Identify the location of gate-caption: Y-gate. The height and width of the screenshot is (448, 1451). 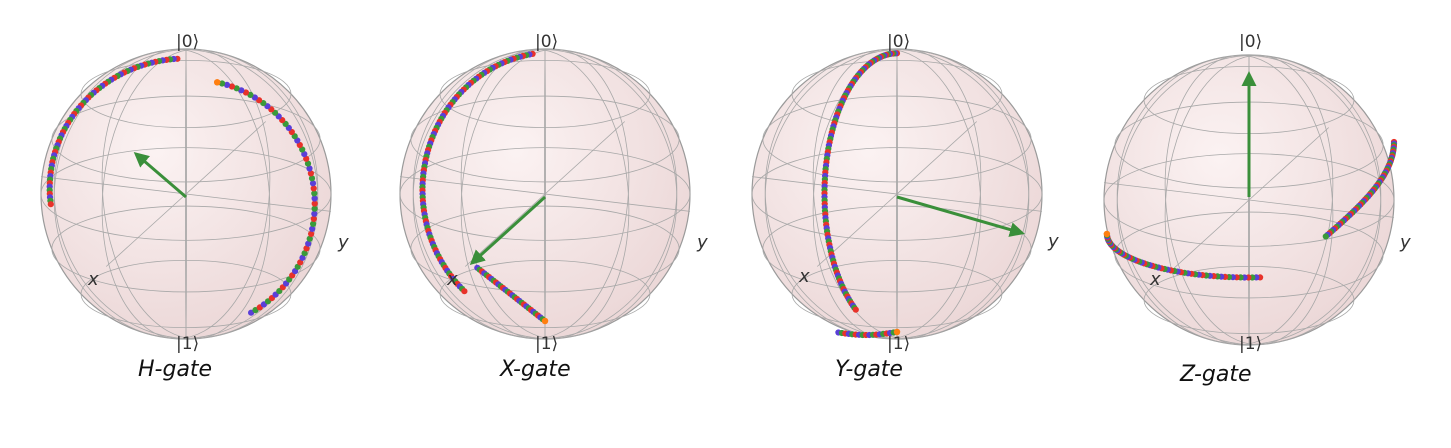
(869, 369).